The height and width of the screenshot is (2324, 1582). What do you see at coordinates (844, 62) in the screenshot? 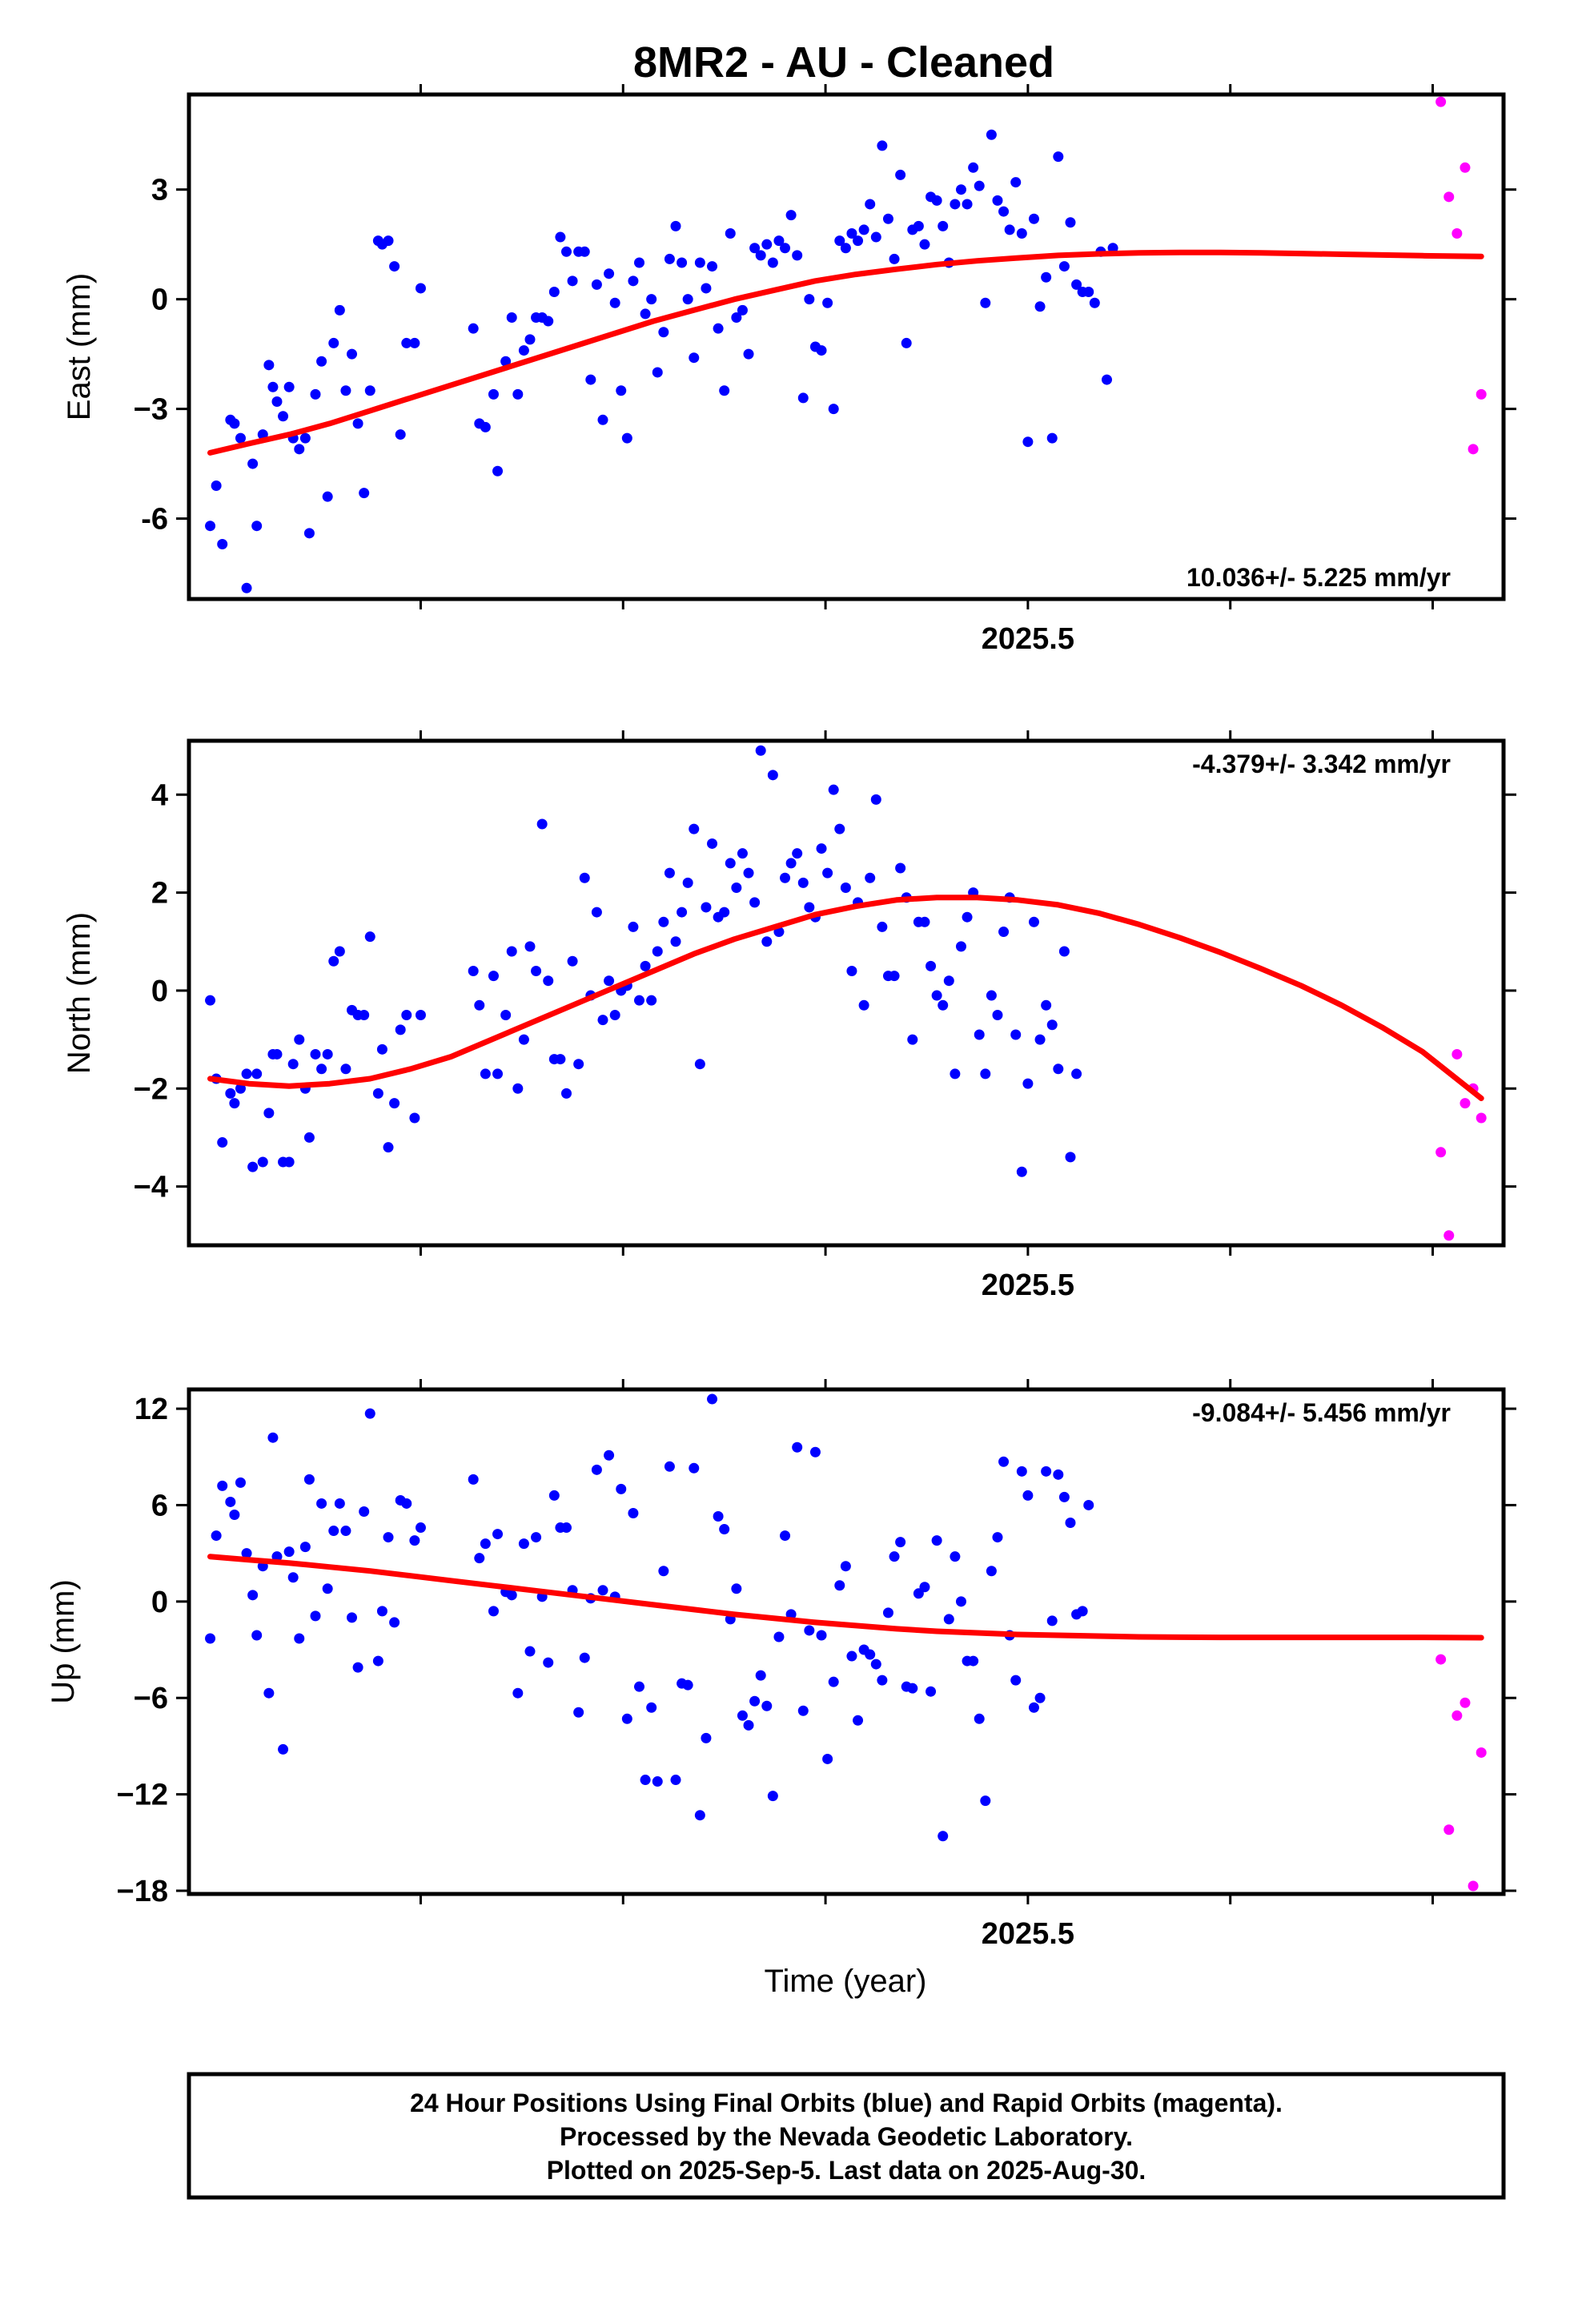
I see `chart-title: 8MR2 - AU - Cleaned` at bounding box center [844, 62].